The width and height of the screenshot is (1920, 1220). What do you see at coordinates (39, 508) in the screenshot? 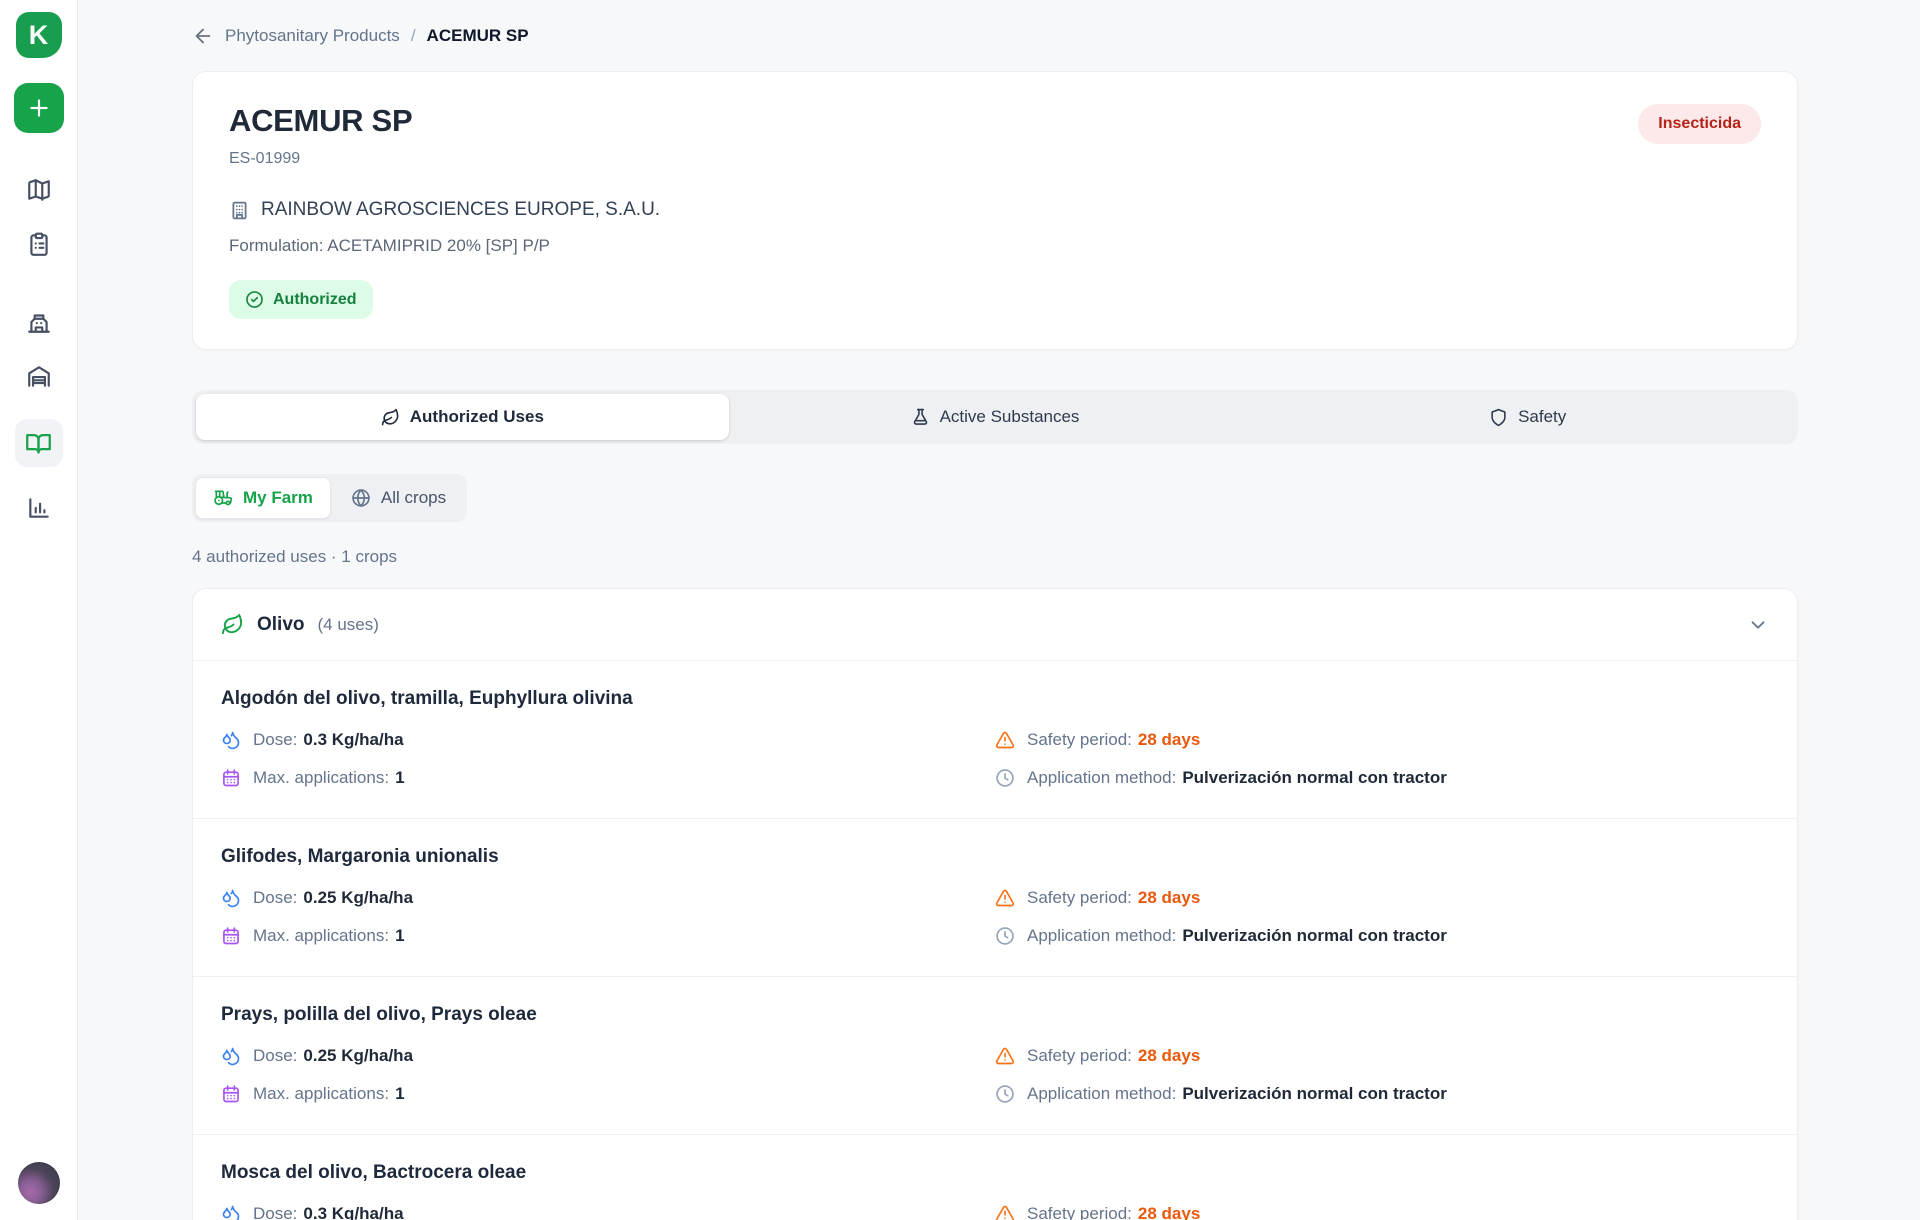
I see `sidebar-item-stats` at bounding box center [39, 508].